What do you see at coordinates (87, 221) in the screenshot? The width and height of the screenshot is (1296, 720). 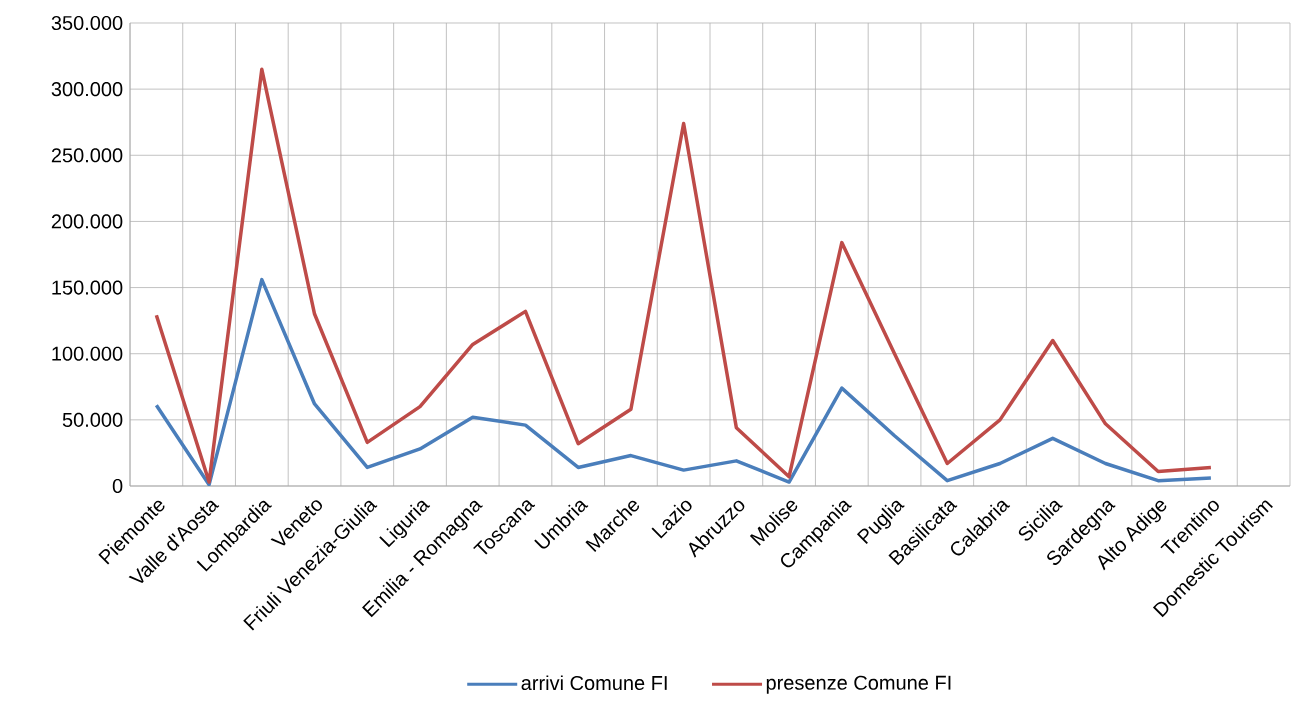 I see `y-tick-label: 200.000` at bounding box center [87, 221].